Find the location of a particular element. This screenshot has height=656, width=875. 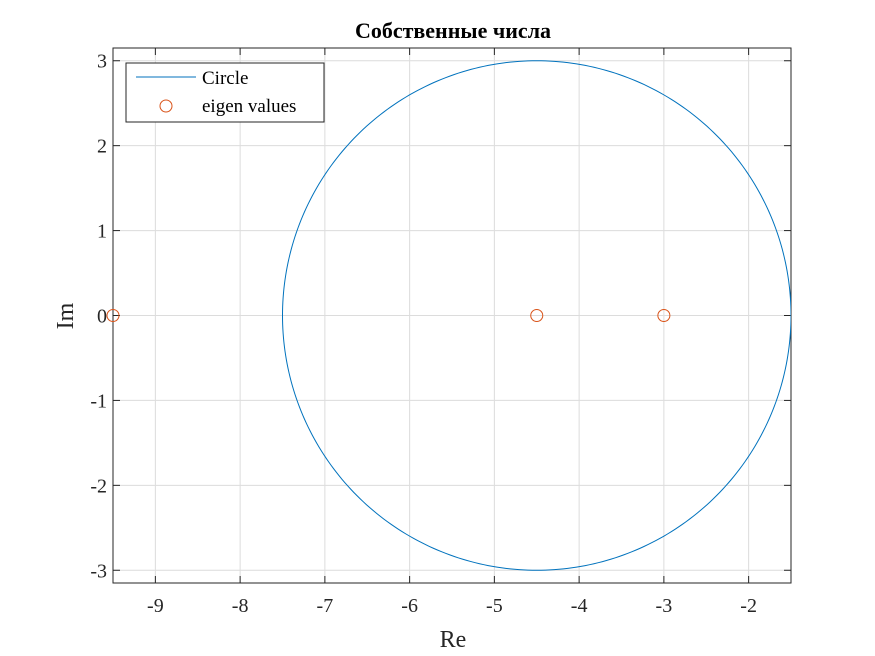

y-axis-label: Im is located at coordinates (66, 315).